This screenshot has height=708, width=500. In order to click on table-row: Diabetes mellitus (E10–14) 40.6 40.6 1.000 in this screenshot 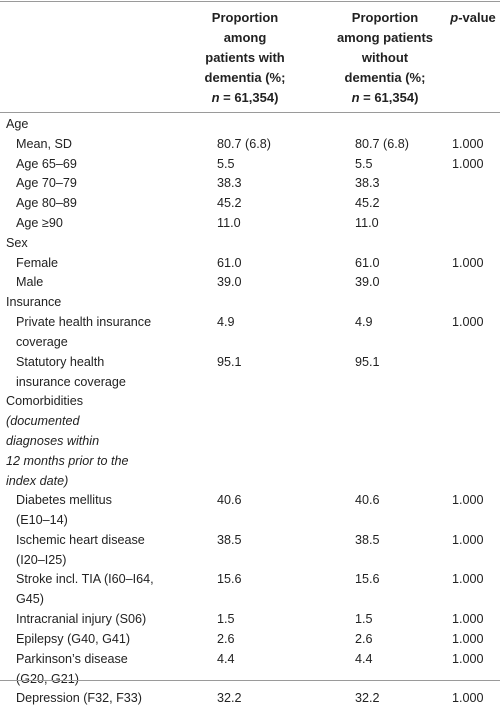, I will do `click(250, 510)`.